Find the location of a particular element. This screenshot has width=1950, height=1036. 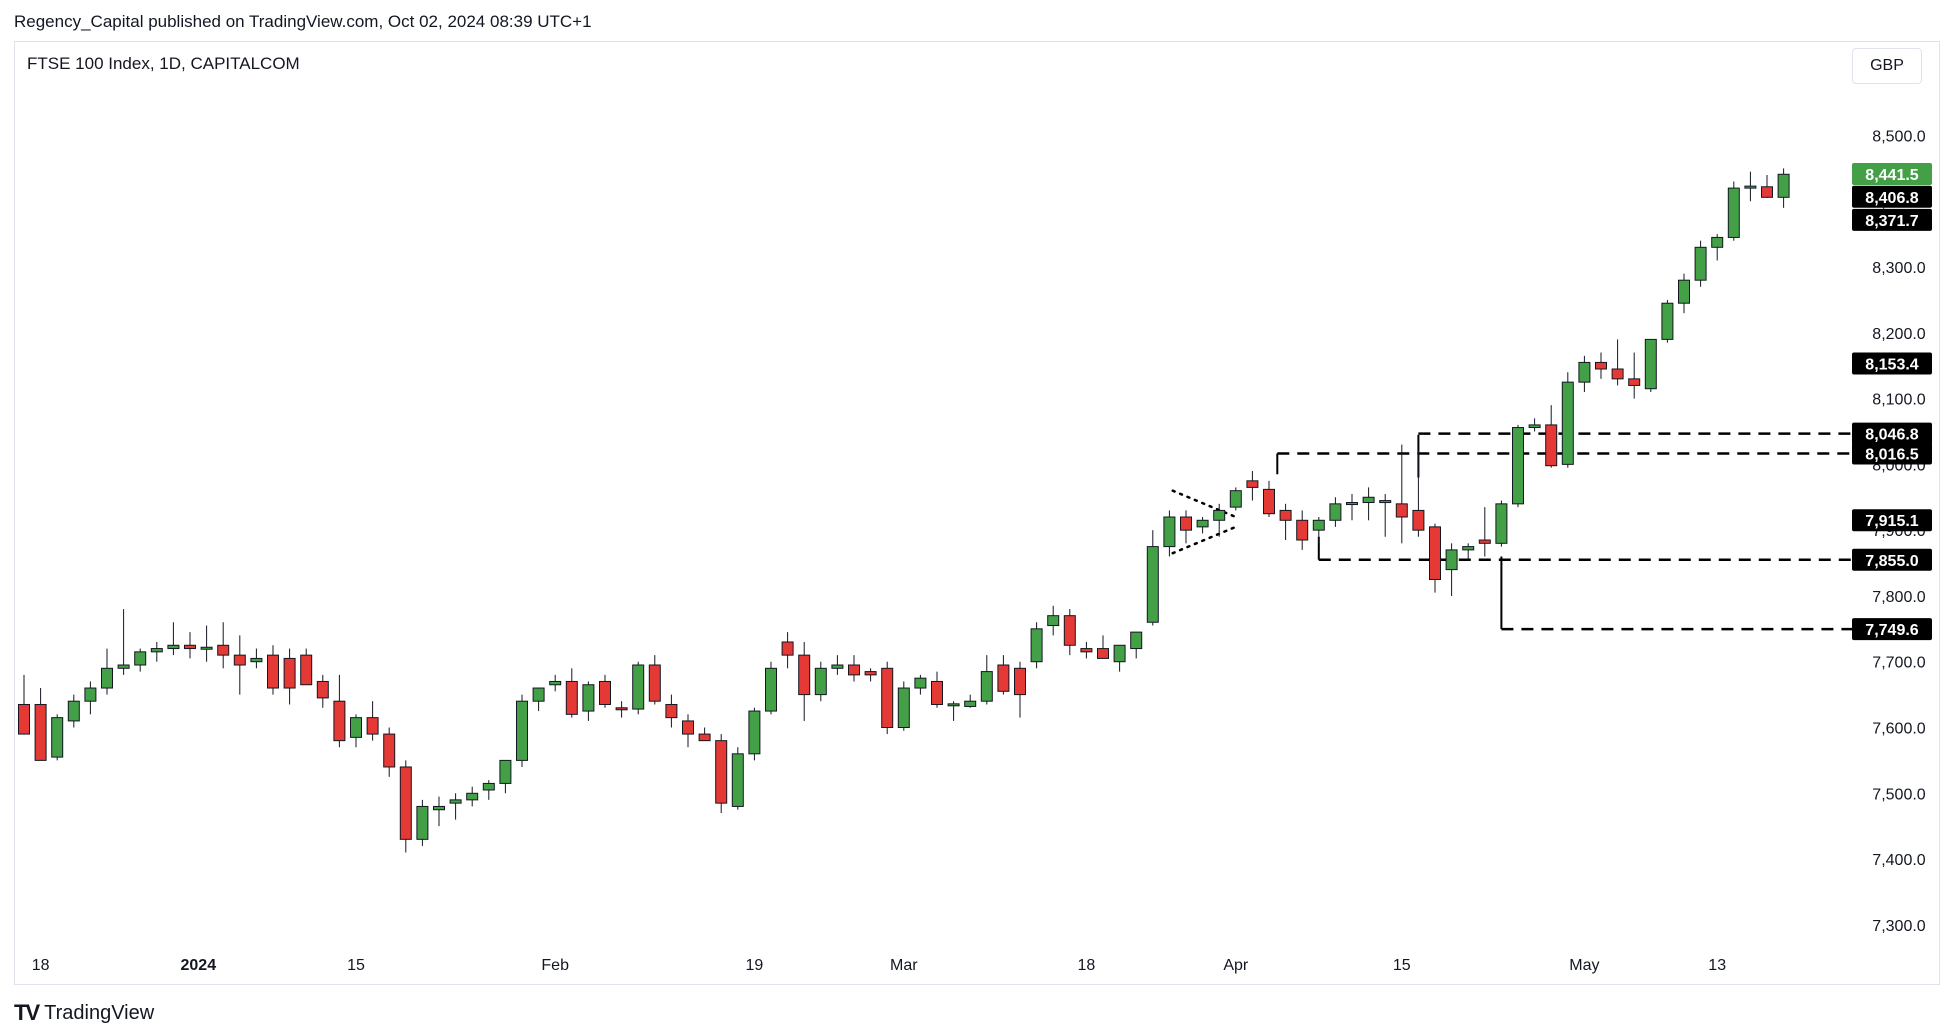

symbol-title: FTSE 100 Index, 1D, CAPITALCOM is located at coordinates (163, 63).